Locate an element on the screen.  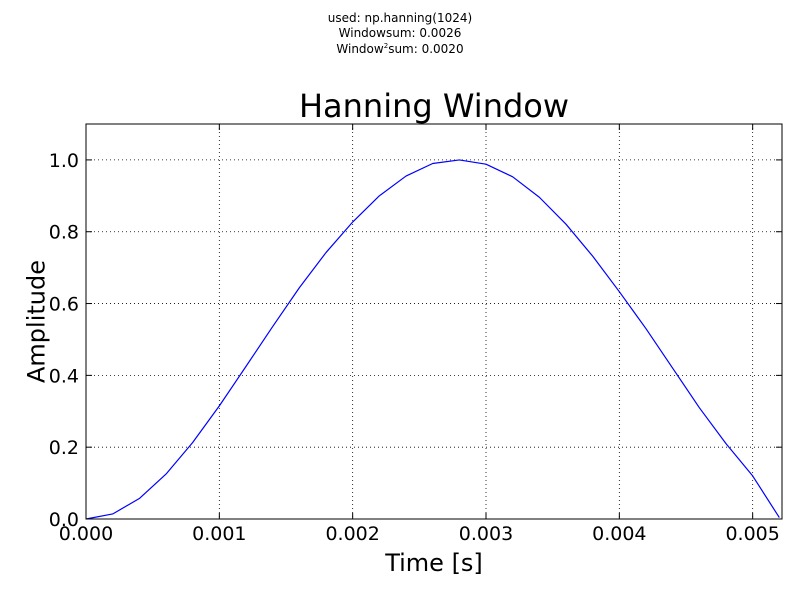
annotation-line-1: used: np.hanning(1024) is located at coordinates (400, 18).